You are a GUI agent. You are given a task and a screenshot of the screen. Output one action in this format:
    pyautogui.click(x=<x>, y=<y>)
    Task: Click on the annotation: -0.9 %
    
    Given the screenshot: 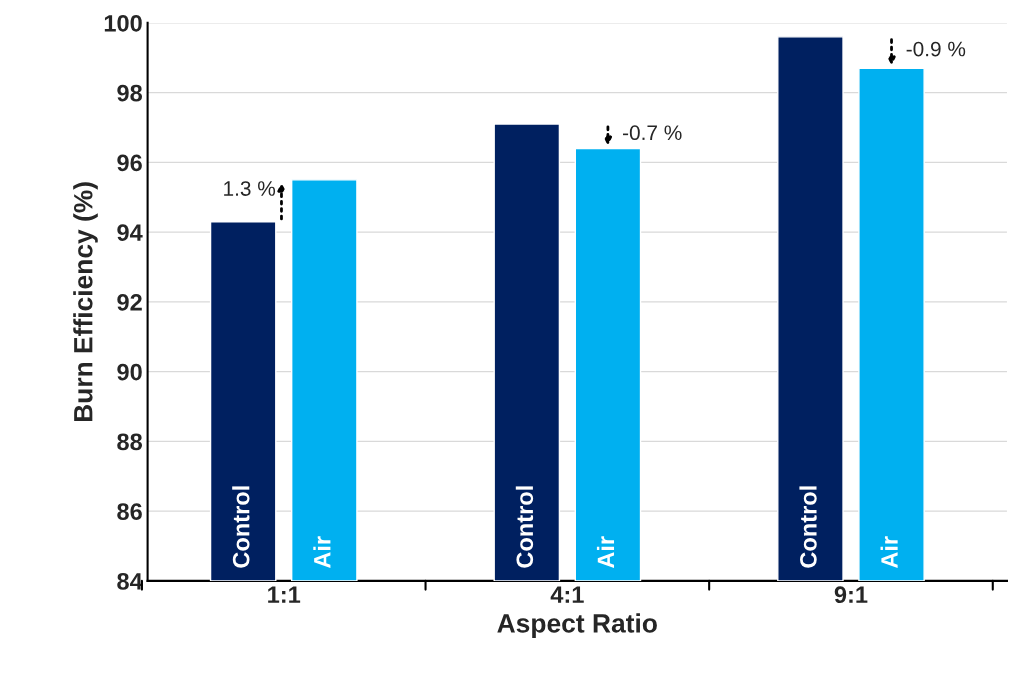 What is the action you would take?
    pyautogui.click(x=936, y=49)
    